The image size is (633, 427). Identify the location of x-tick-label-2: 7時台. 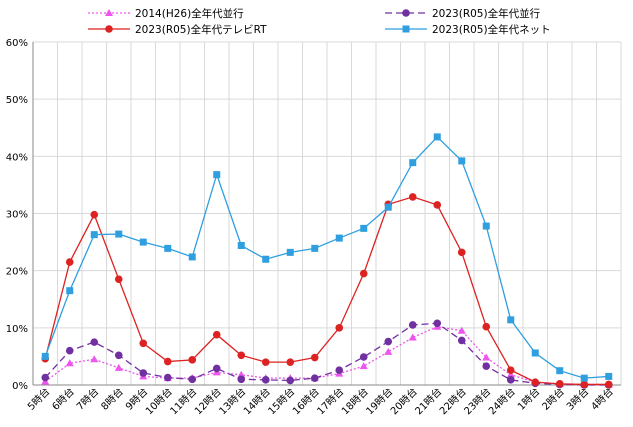
(88, 399).